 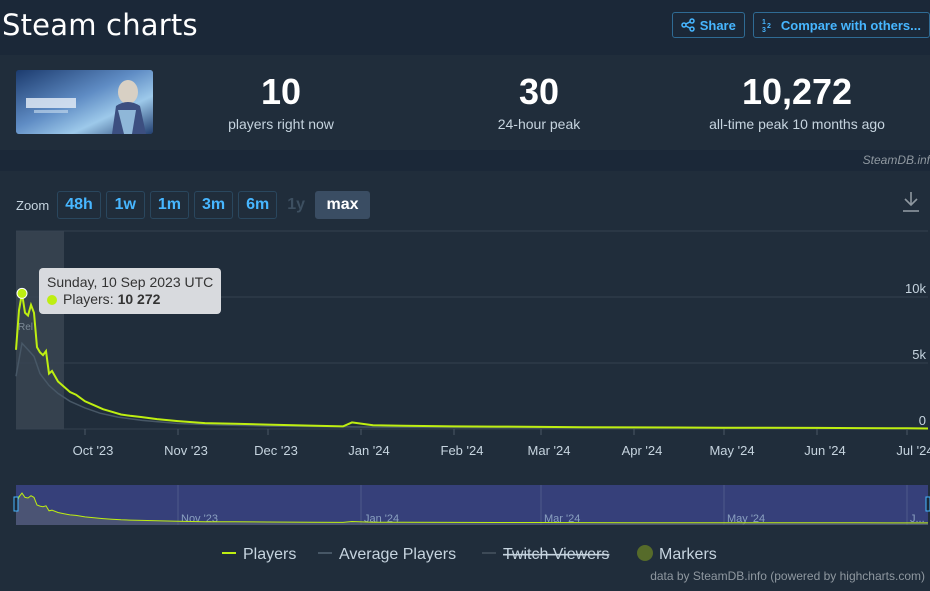 I want to click on navigator-selection, so click(x=472, y=505).